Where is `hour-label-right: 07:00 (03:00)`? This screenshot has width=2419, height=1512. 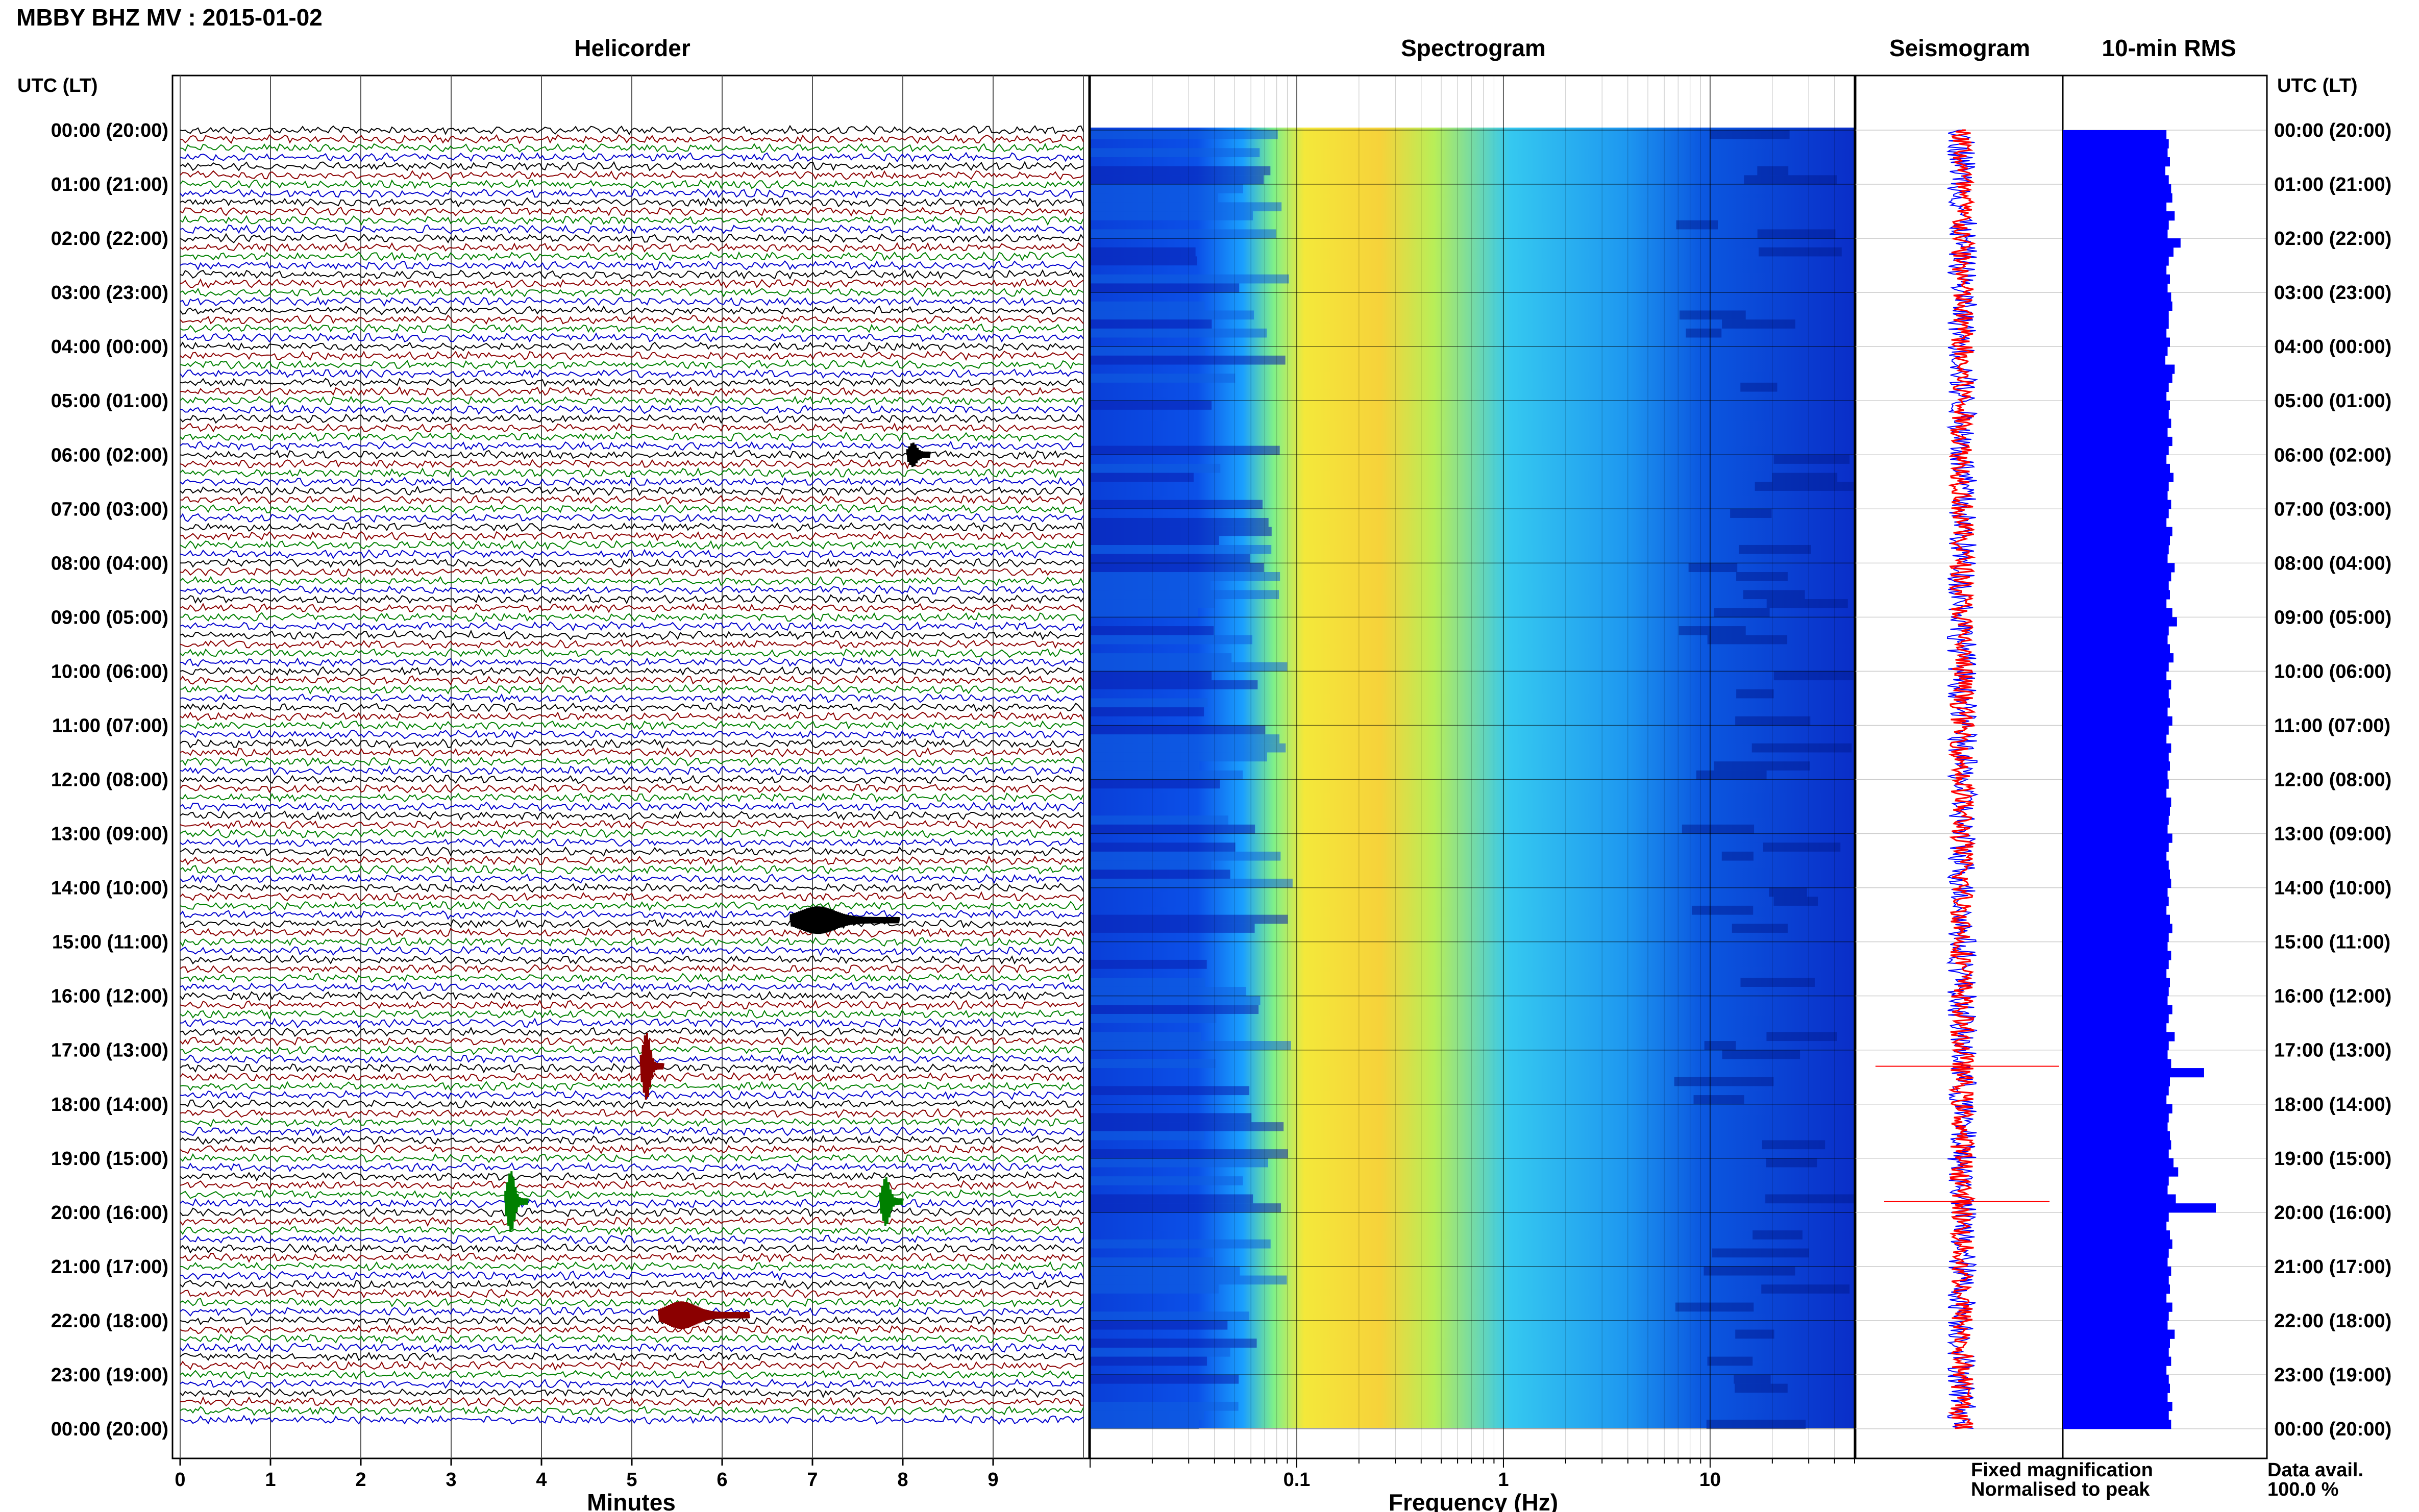 hour-label-right: 07:00 (03:00) is located at coordinates (2332, 509).